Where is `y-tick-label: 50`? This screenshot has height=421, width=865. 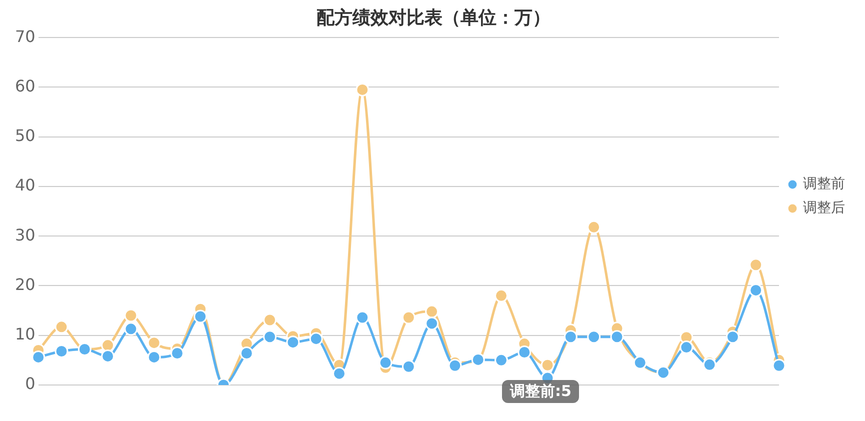 y-tick-label: 50 is located at coordinates (25, 136).